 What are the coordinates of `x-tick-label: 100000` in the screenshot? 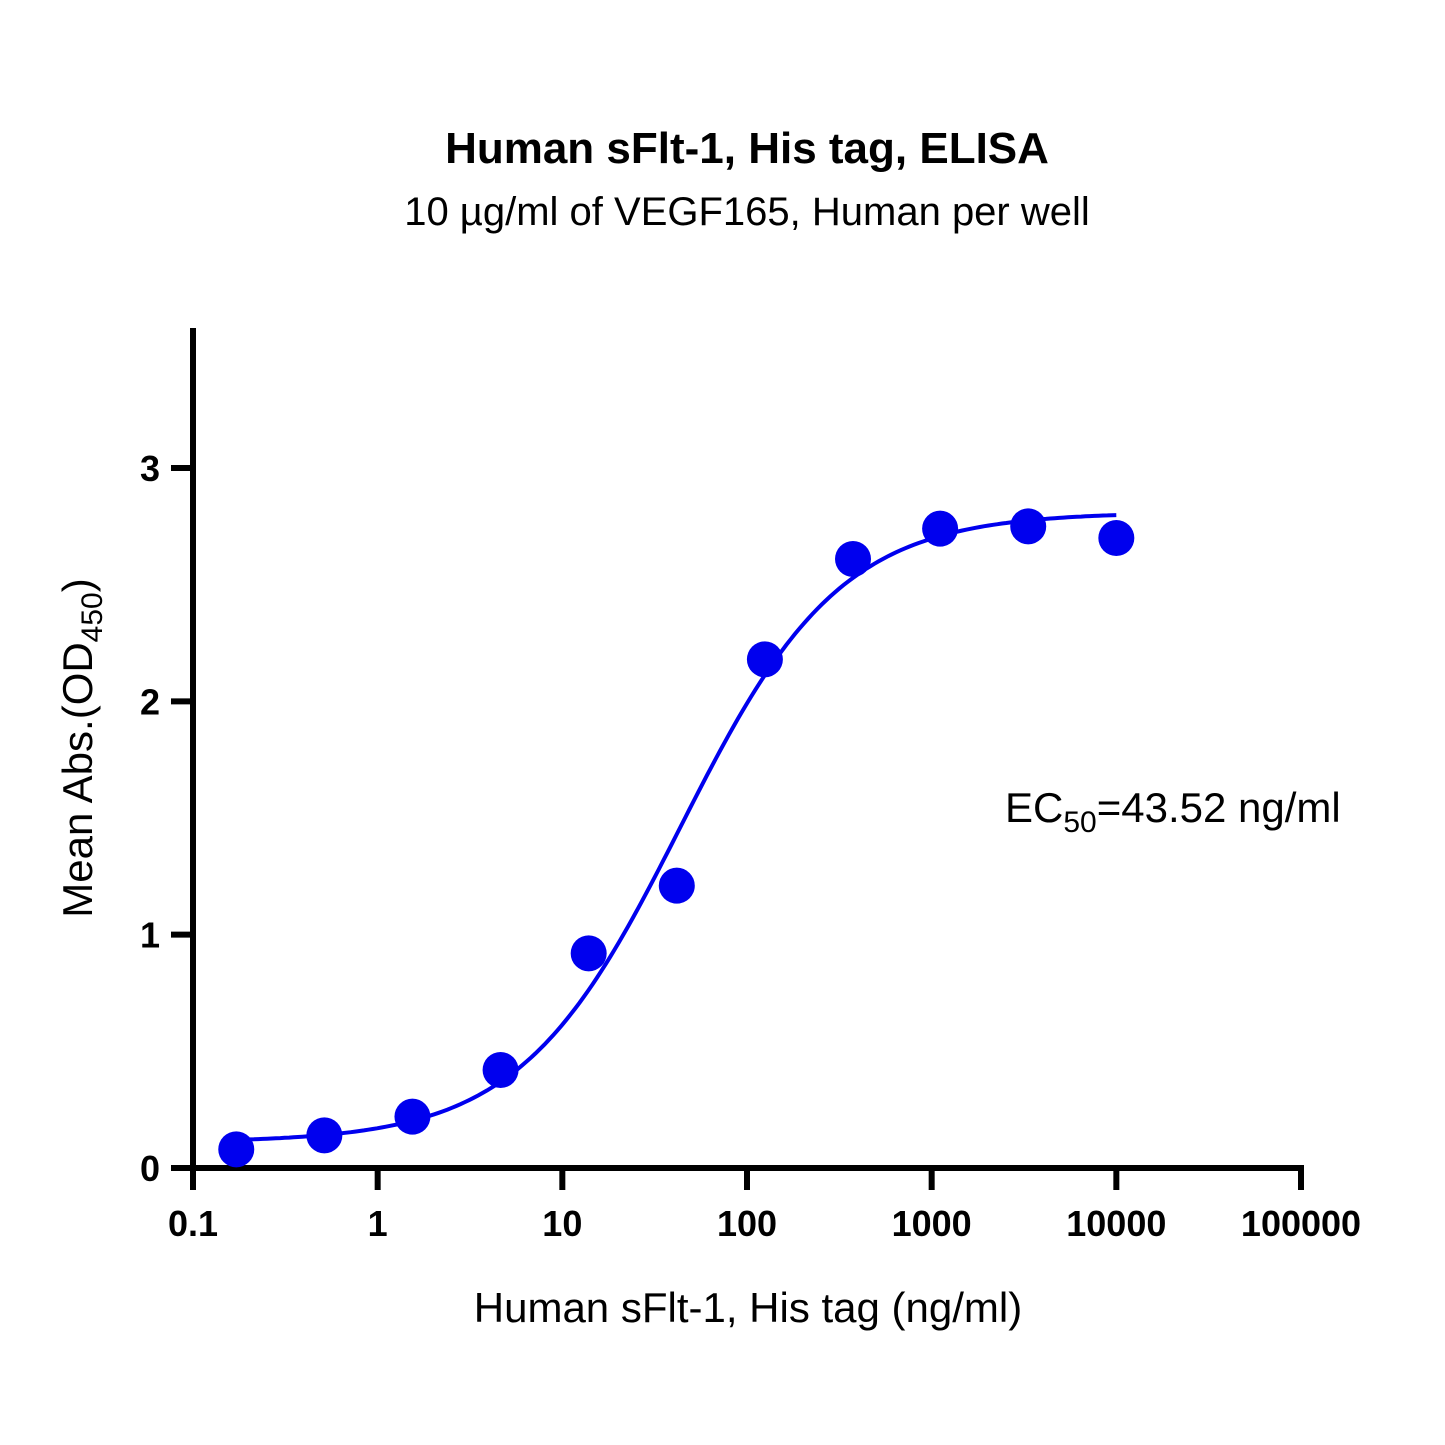 It's located at (1301, 1223).